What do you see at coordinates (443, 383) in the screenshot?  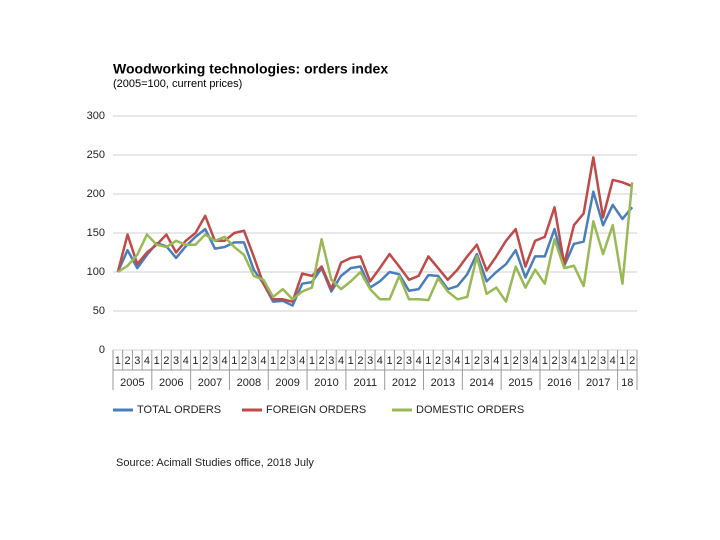 I see `x-group-label: 2013` at bounding box center [443, 383].